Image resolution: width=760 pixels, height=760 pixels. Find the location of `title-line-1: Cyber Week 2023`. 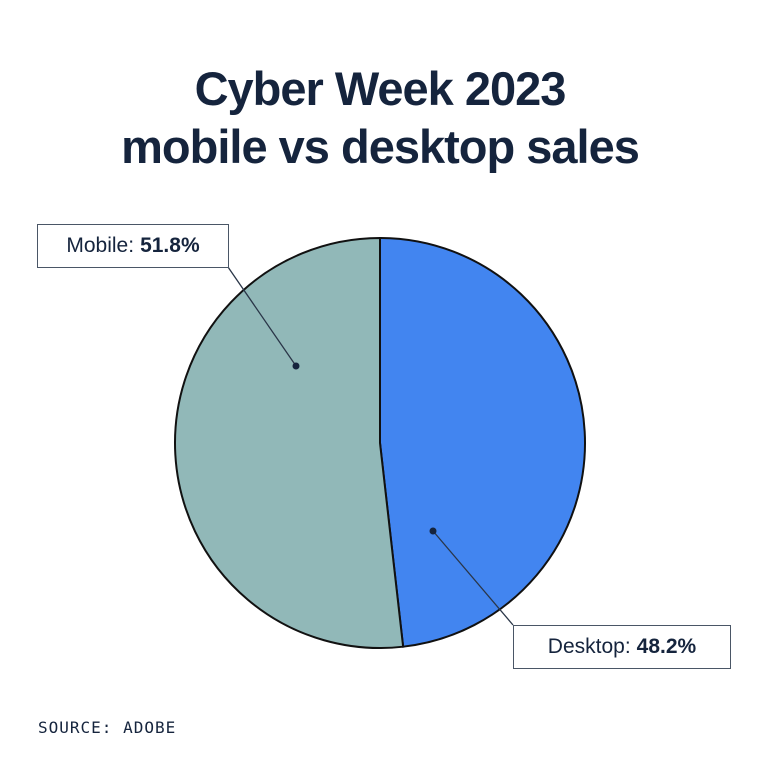

title-line-1: Cyber Week 2023 is located at coordinates (380, 88).